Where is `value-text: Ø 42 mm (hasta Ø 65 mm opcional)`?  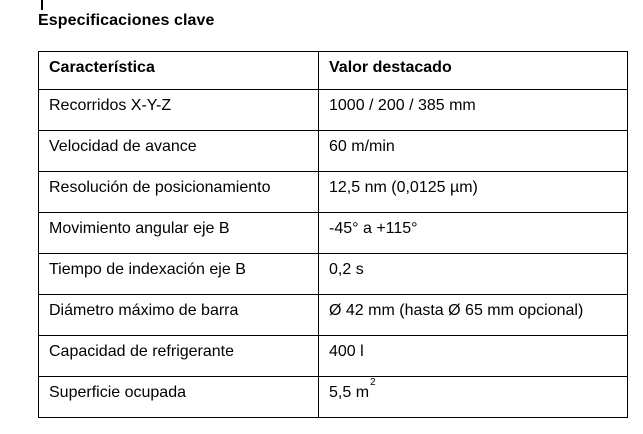 value-text: Ø 42 mm (hasta Ø 65 mm opcional) is located at coordinates (456, 310).